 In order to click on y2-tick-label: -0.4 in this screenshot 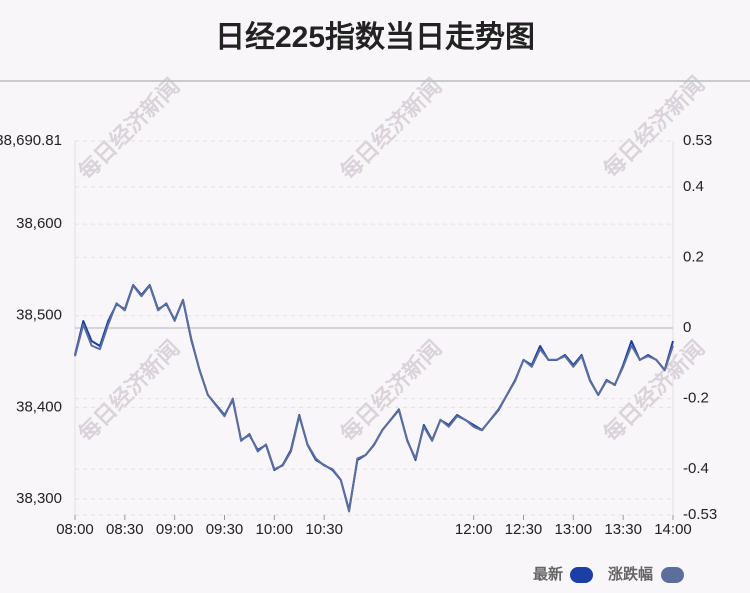, I will do `click(696, 468)`.